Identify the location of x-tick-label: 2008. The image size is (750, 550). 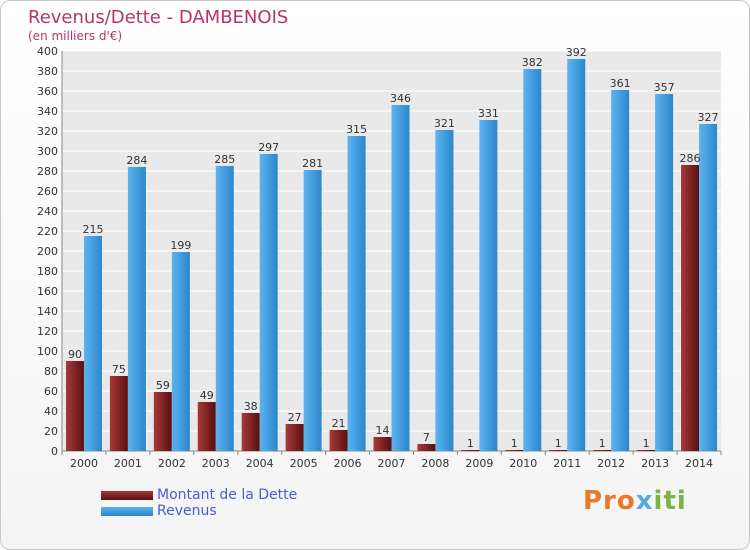
(435, 463).